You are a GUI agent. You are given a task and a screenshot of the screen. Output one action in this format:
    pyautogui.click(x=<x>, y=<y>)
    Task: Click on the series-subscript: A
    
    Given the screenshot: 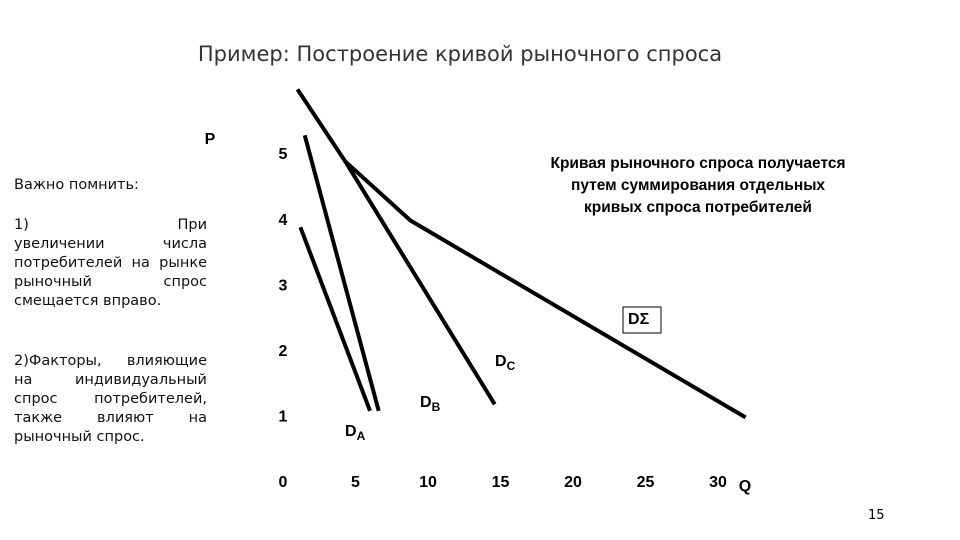 What is the action you would take?
    pyautogui.click(x=361, y=436)
    